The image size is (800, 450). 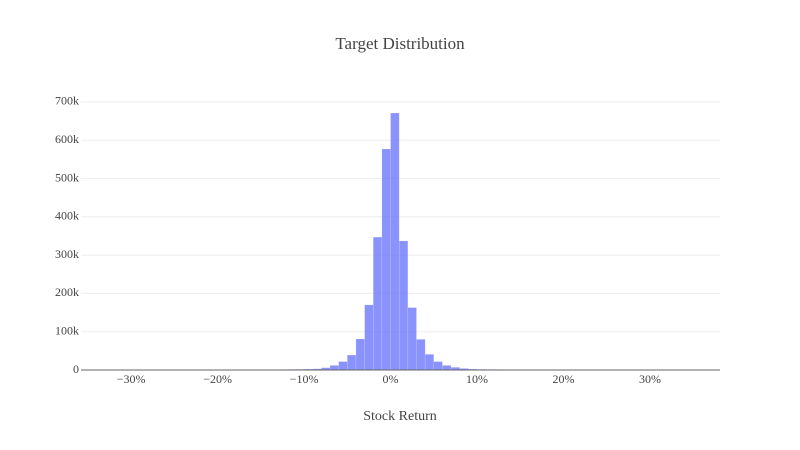 What do you see at coordinates (400, 43) in the screenshot?
I see `chart-title: Target Distribution` at bounding box center [400, 43].